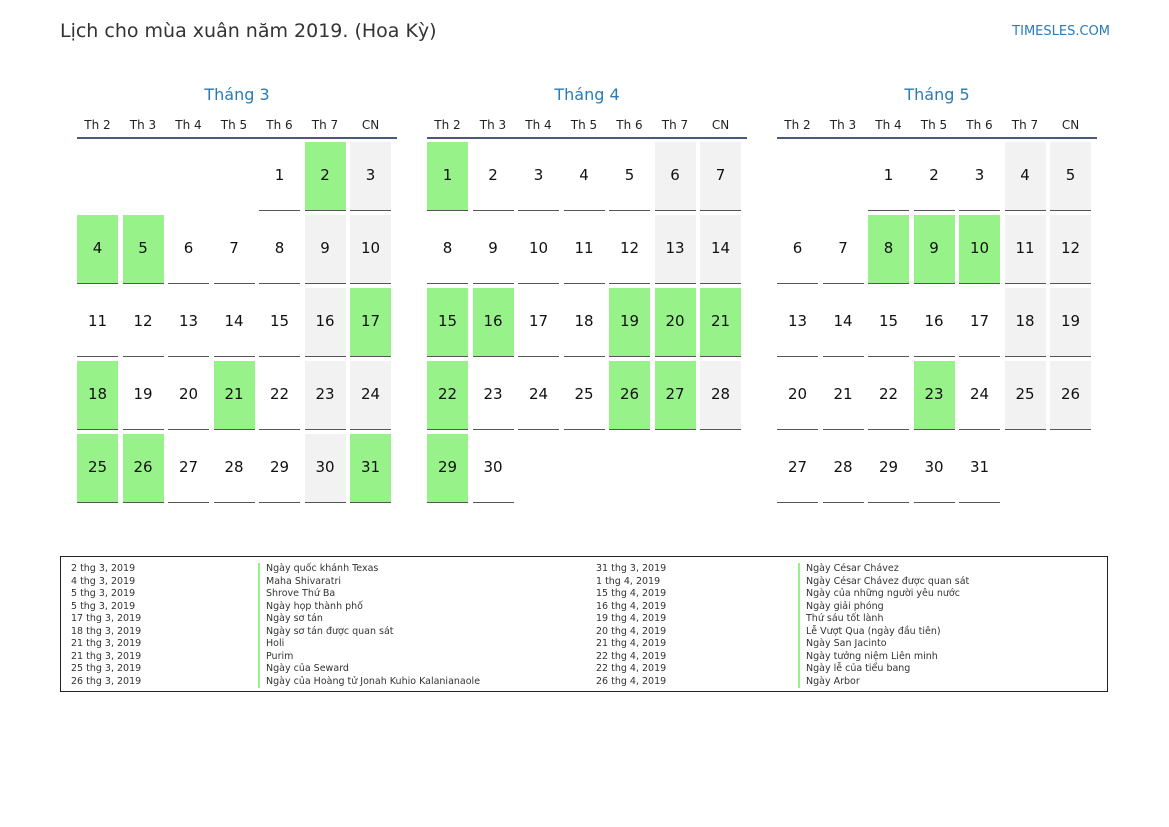 The width and height of the screenshot is (1169, 827). Describe the element at coordinates (143, 176) in the screenshot. I see `empty-day-cell` at that location.